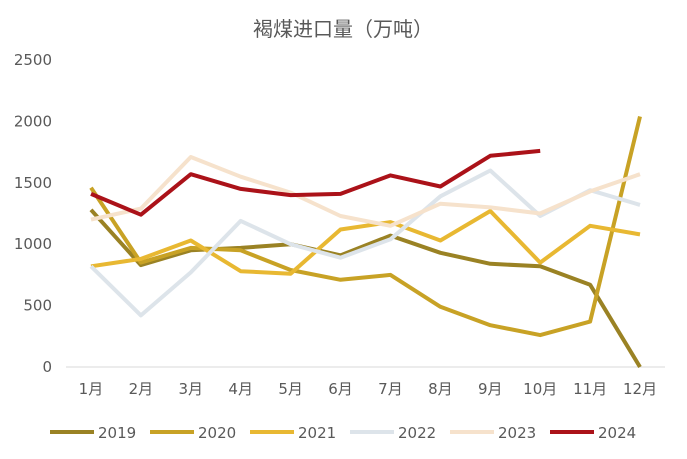 This screenshot has height=459, width=687. What do you see at coordinates (290, 389) in the screenshot?
I see `x-tick-label: 5月` at bounding box center [290, 389].